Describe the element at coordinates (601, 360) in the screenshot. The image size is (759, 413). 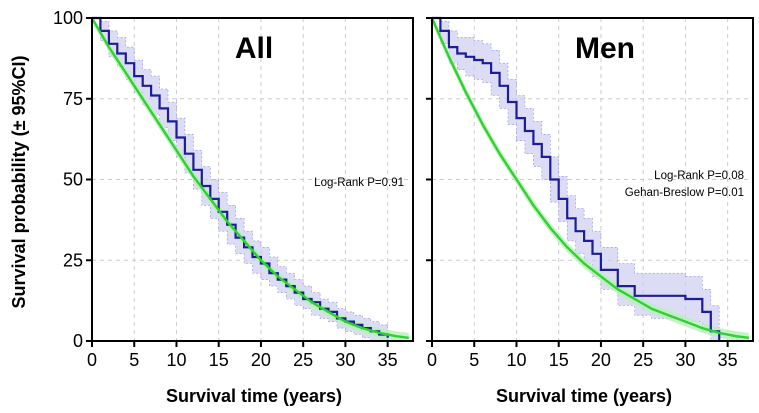
I see `panel-men-x-tick-label-20: 20` at that location.